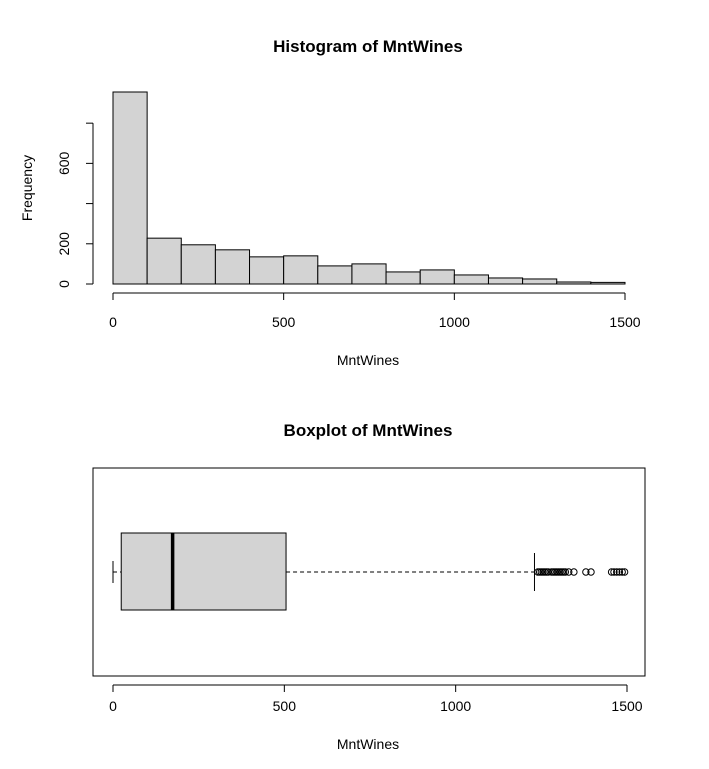  Describe the element at coordinates (64, 244) in the screenshot. I see `histogram-y-tick-label: 200` at that location.